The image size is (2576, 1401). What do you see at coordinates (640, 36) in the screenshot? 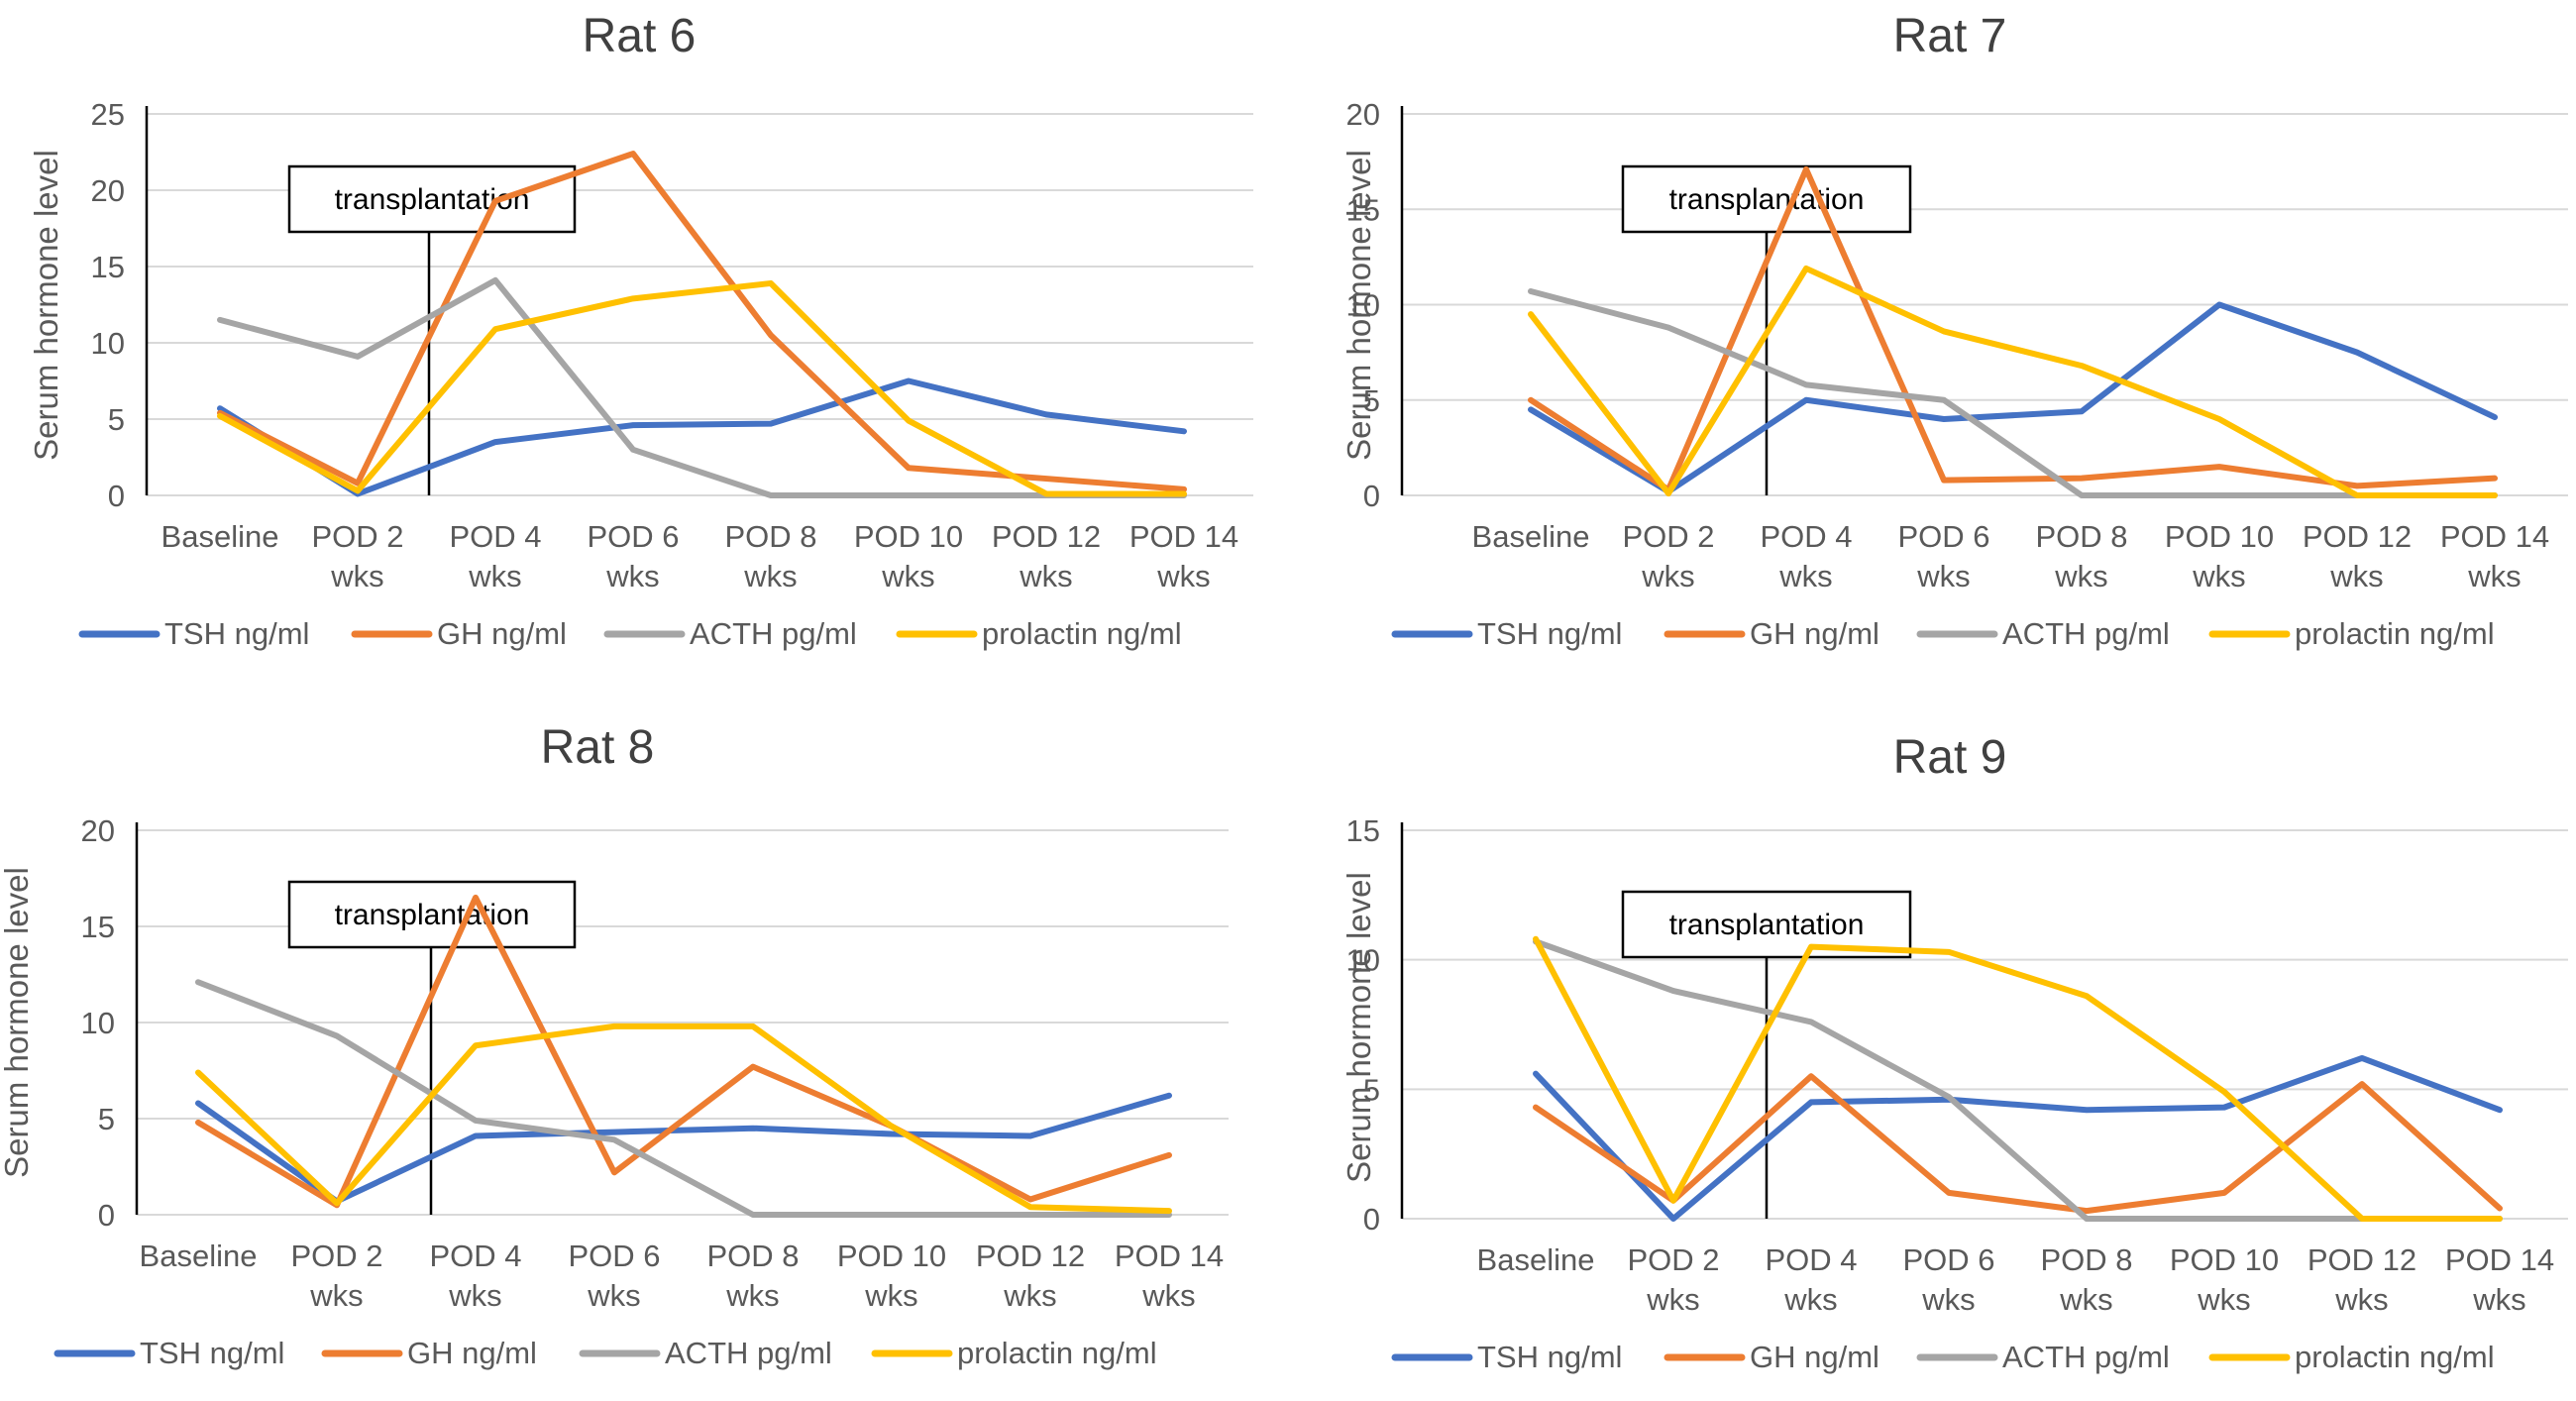
I see `chart-title: Rat 6` at bounding box center [640, 36].